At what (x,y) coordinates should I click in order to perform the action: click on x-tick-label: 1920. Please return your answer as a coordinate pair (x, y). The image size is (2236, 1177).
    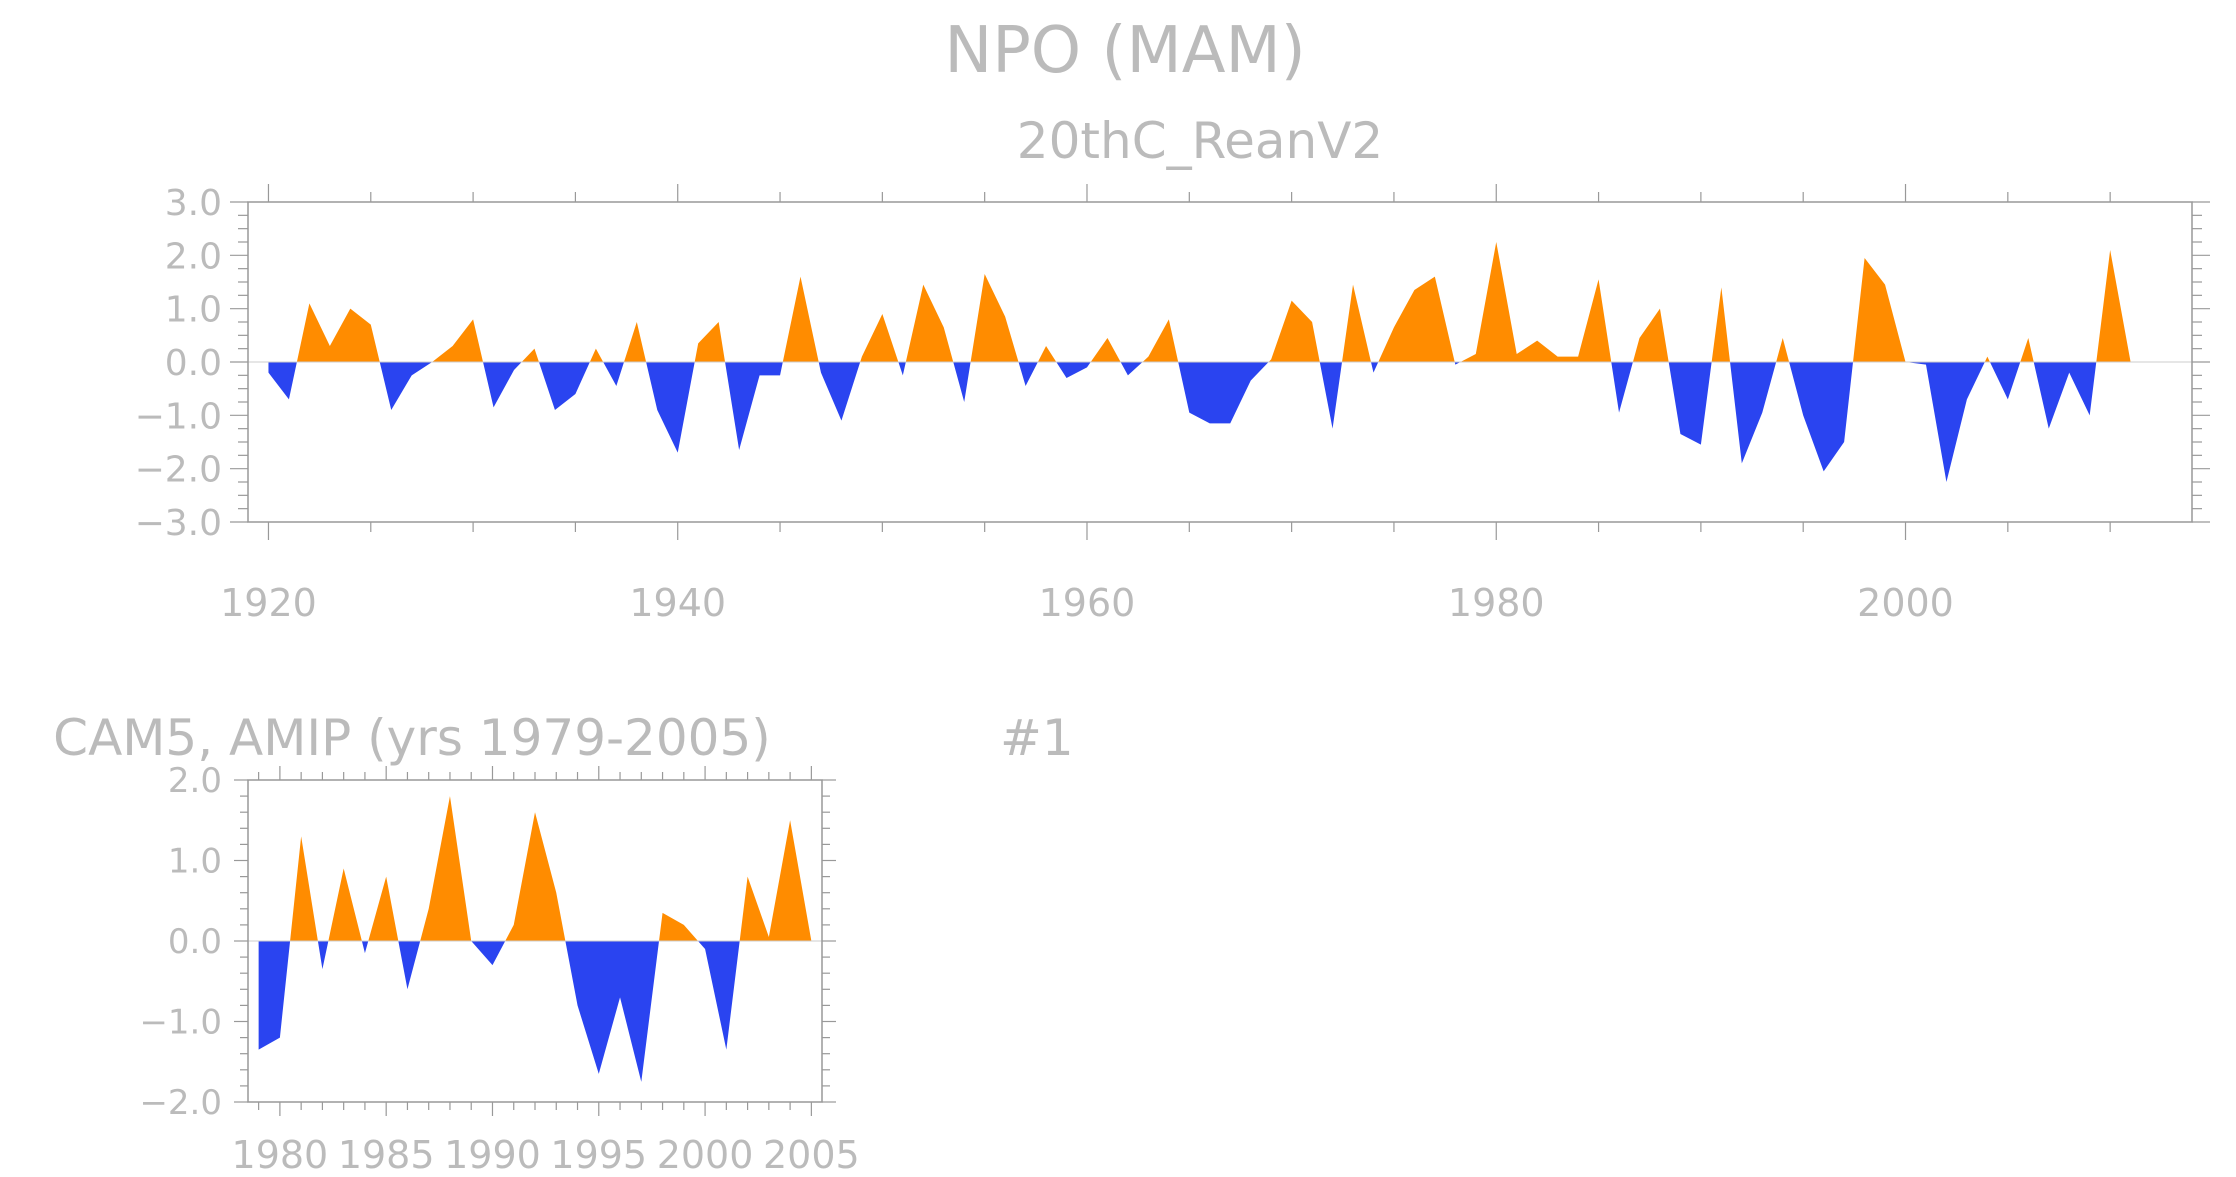
    Looking at the image, I should click on (268, 603).